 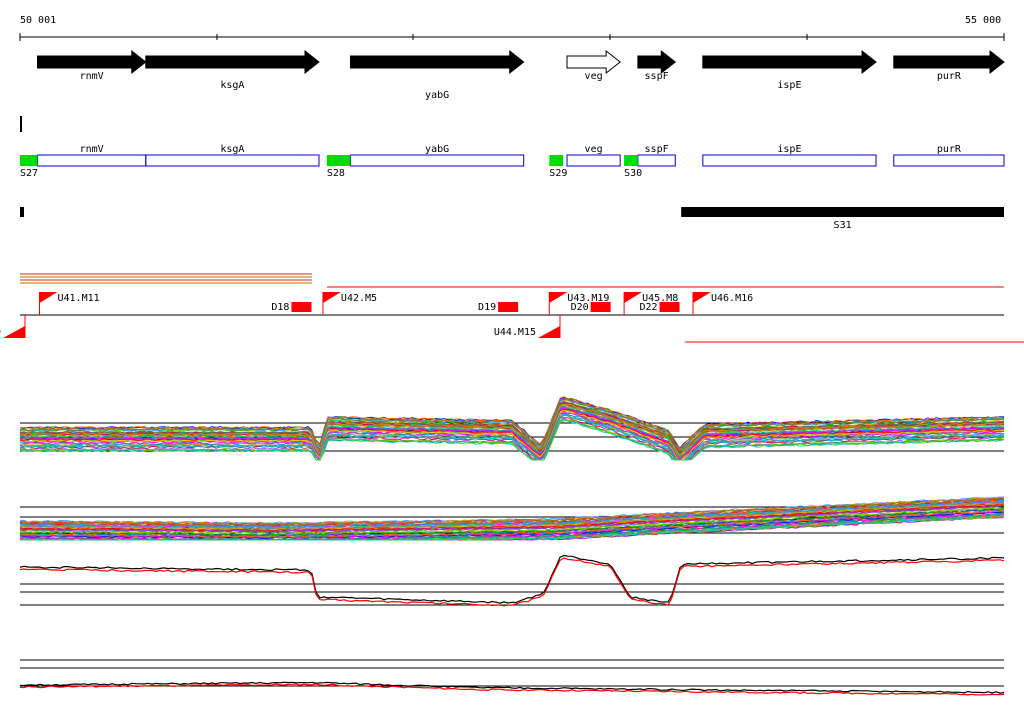 I want to click on promoter-flag-u42-m5, so click(x=331, y=297).